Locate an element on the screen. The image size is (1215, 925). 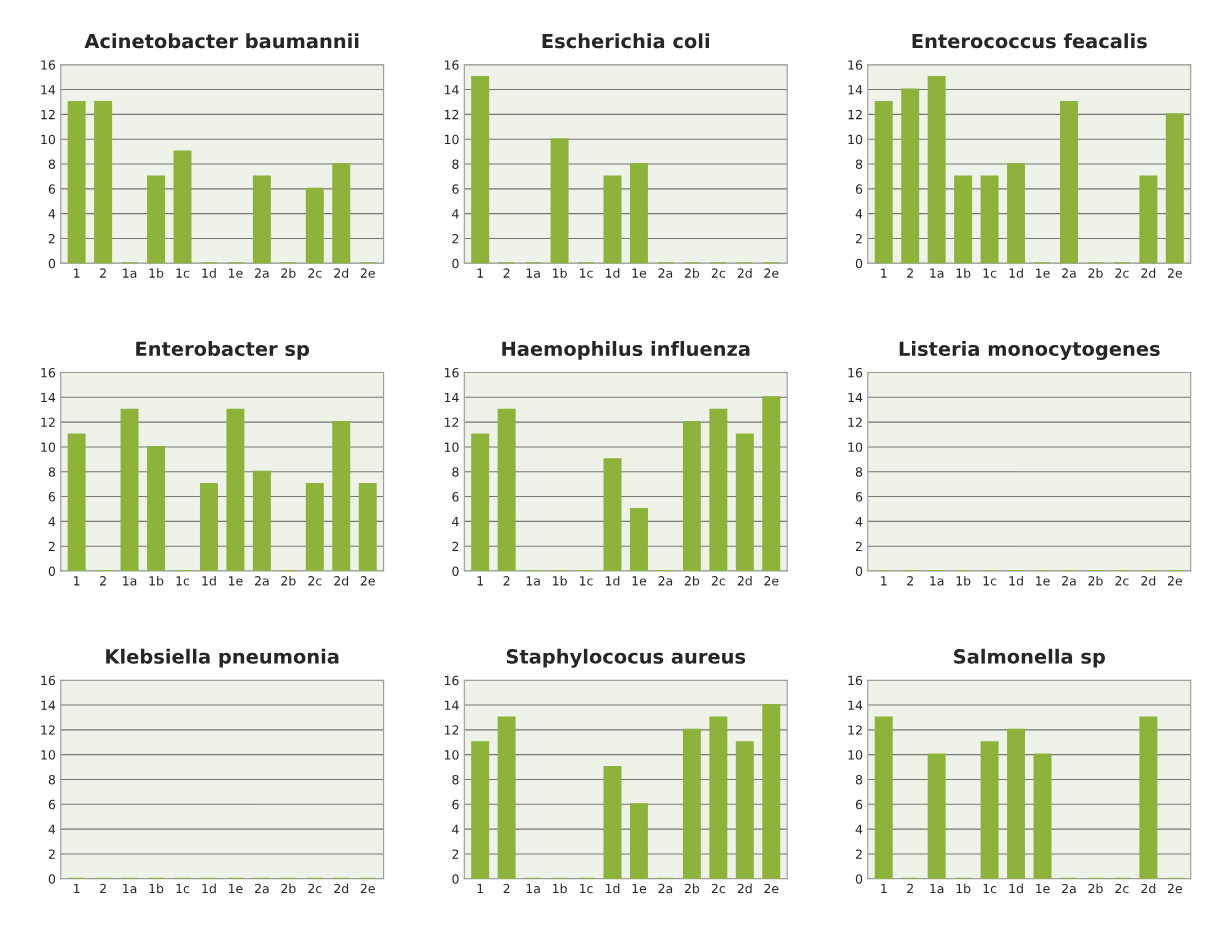
chart-title: Listeria monocytogenes is located at coordinates (1029, 351).